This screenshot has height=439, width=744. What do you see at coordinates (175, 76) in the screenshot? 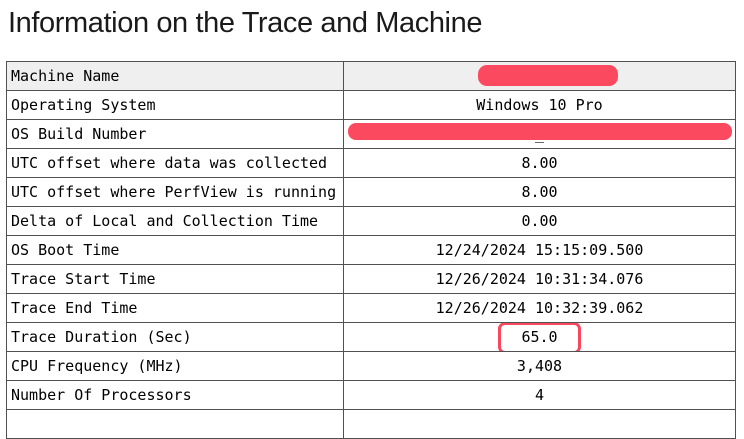
I see `row-label: Machine Name` at bounding box center [175, 76].